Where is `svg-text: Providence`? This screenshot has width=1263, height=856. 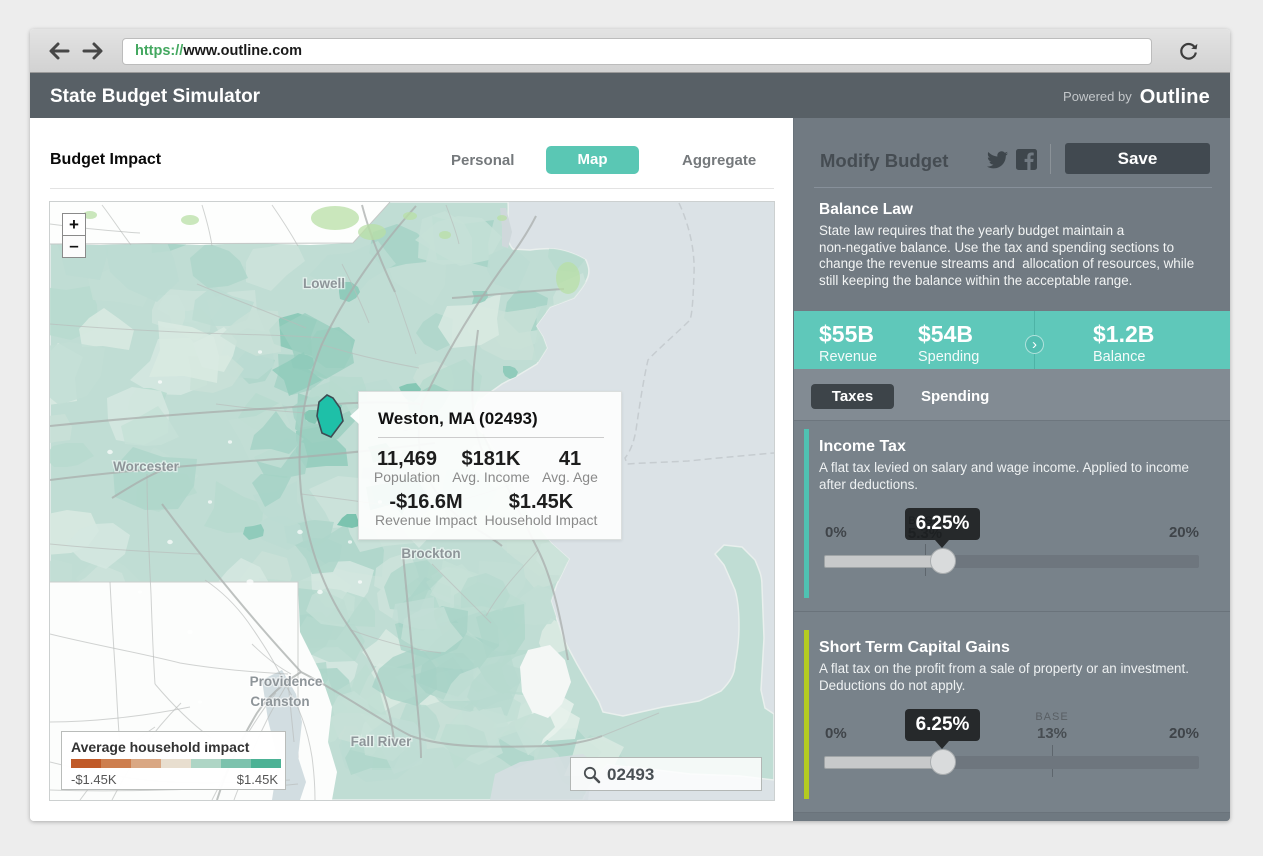 svg-text: Providence is located at coordinates (286, 681).